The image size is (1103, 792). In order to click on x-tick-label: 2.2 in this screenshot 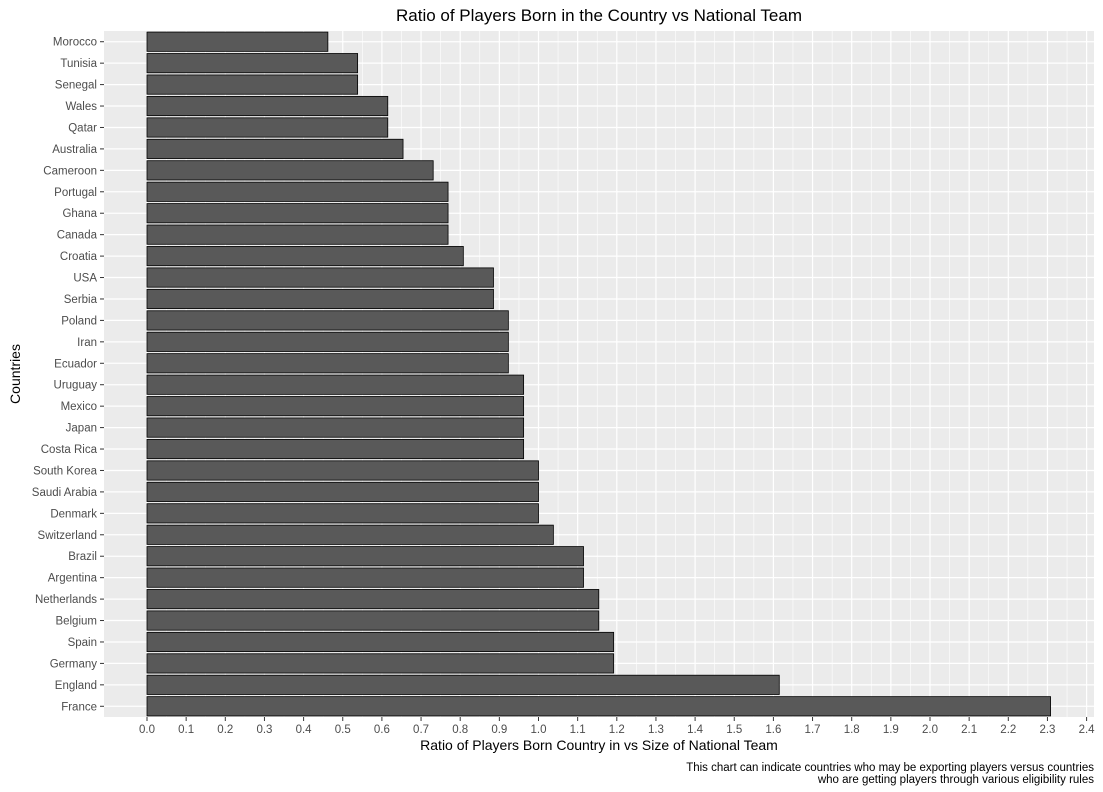, I will do `click(1008, 730)`.